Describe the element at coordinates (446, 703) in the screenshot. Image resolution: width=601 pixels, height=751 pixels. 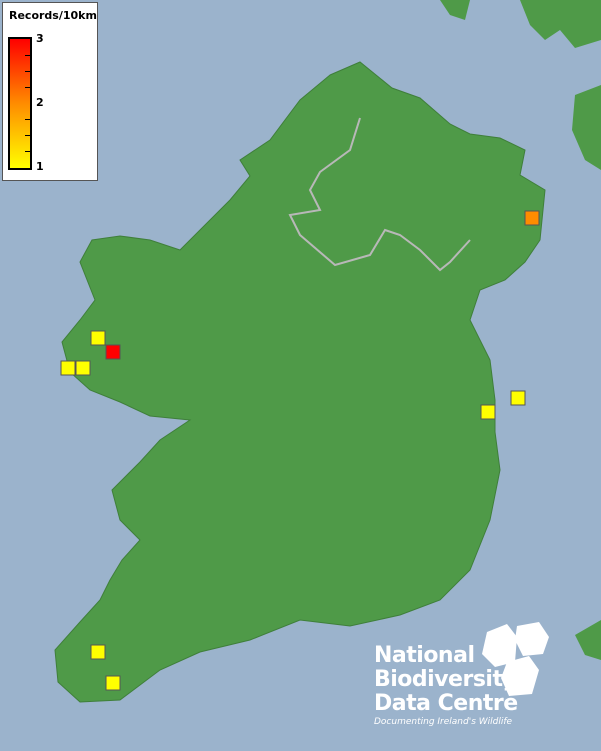
I see `logo-line-3: Data Centre` at that location.